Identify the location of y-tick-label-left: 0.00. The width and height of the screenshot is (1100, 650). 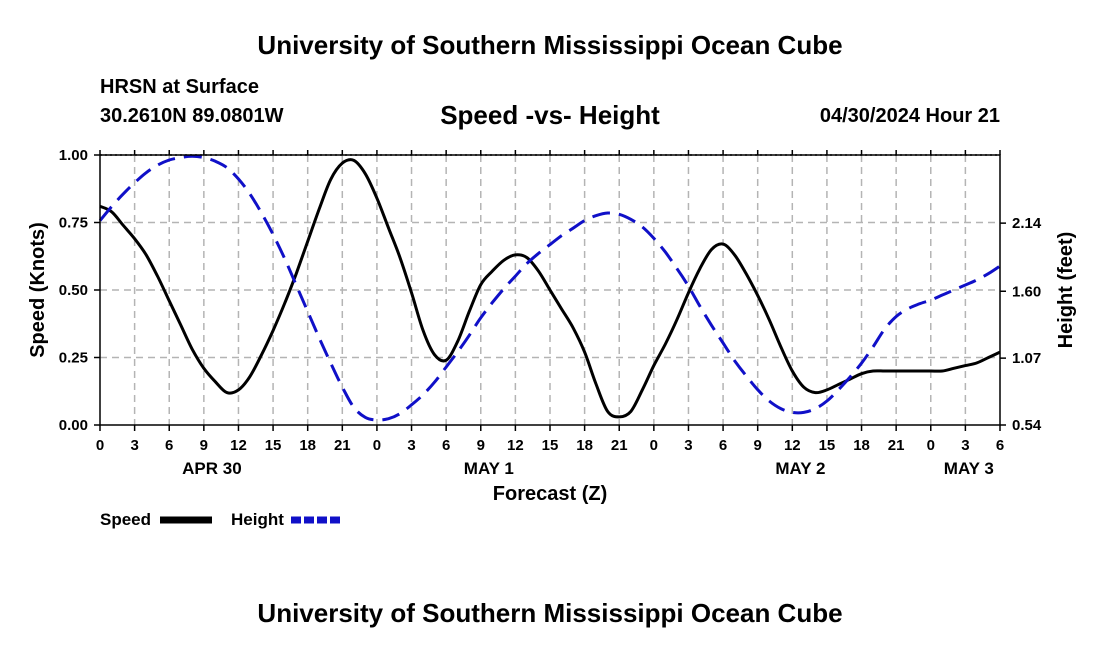
(73, 425).